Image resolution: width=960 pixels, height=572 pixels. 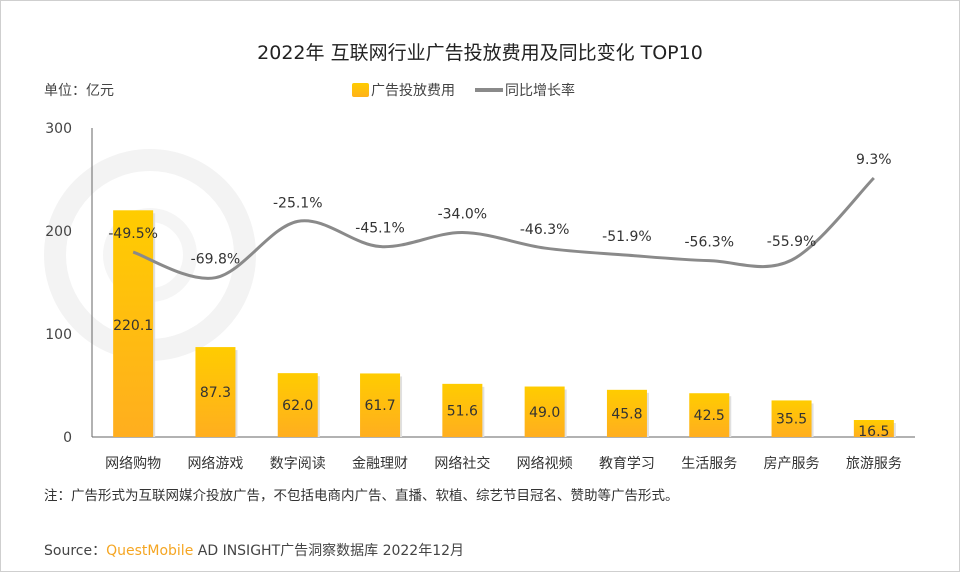 I want to click on x-tick-label: 生活服务, so click(x=709, y=464).